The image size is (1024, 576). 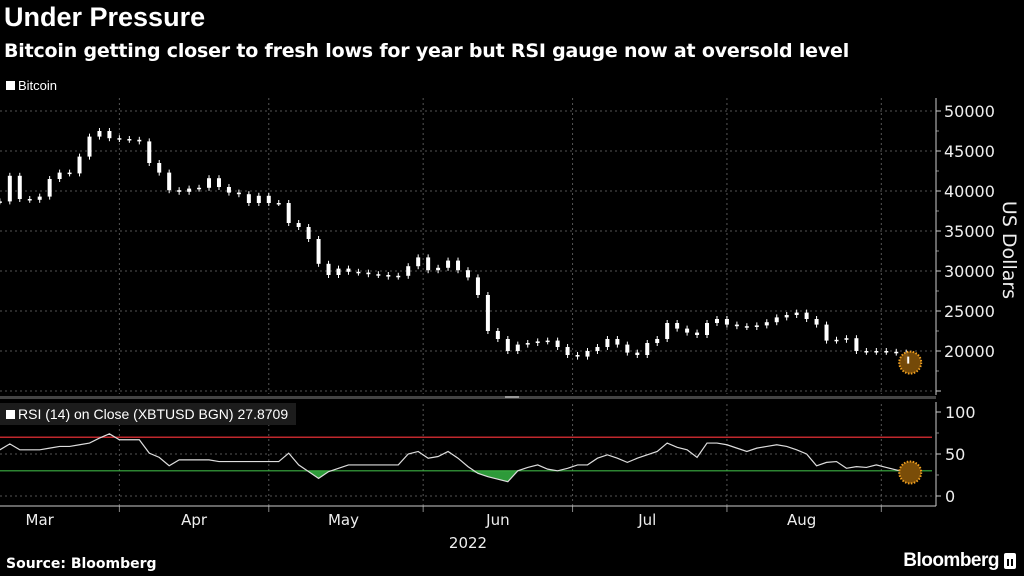 I want to click on highlight-circle, so click(x=910, y=362).